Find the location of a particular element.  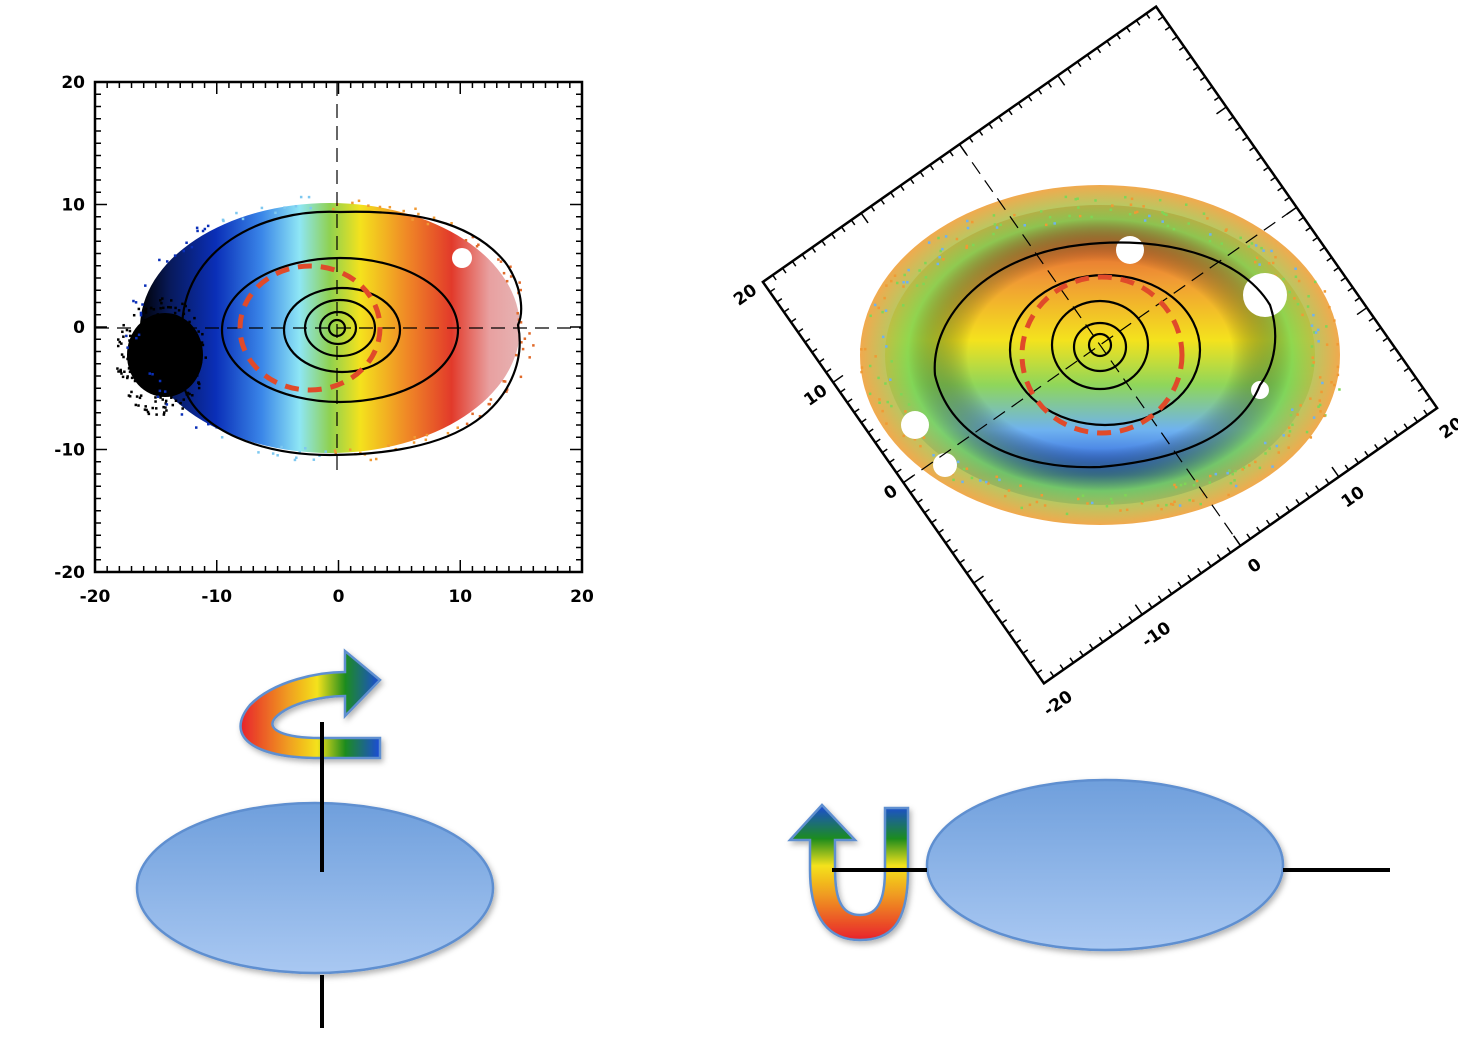

left-rotation-diagram is located at coordinates (315, 838).